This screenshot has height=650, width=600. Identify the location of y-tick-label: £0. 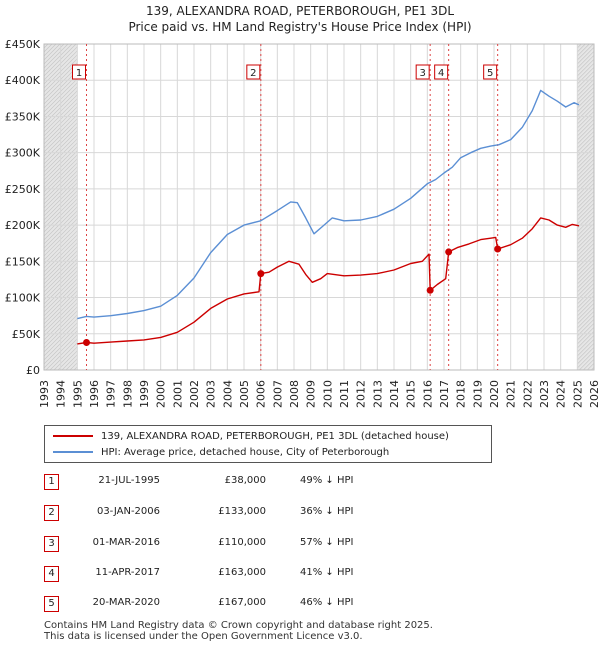
(33, 370).